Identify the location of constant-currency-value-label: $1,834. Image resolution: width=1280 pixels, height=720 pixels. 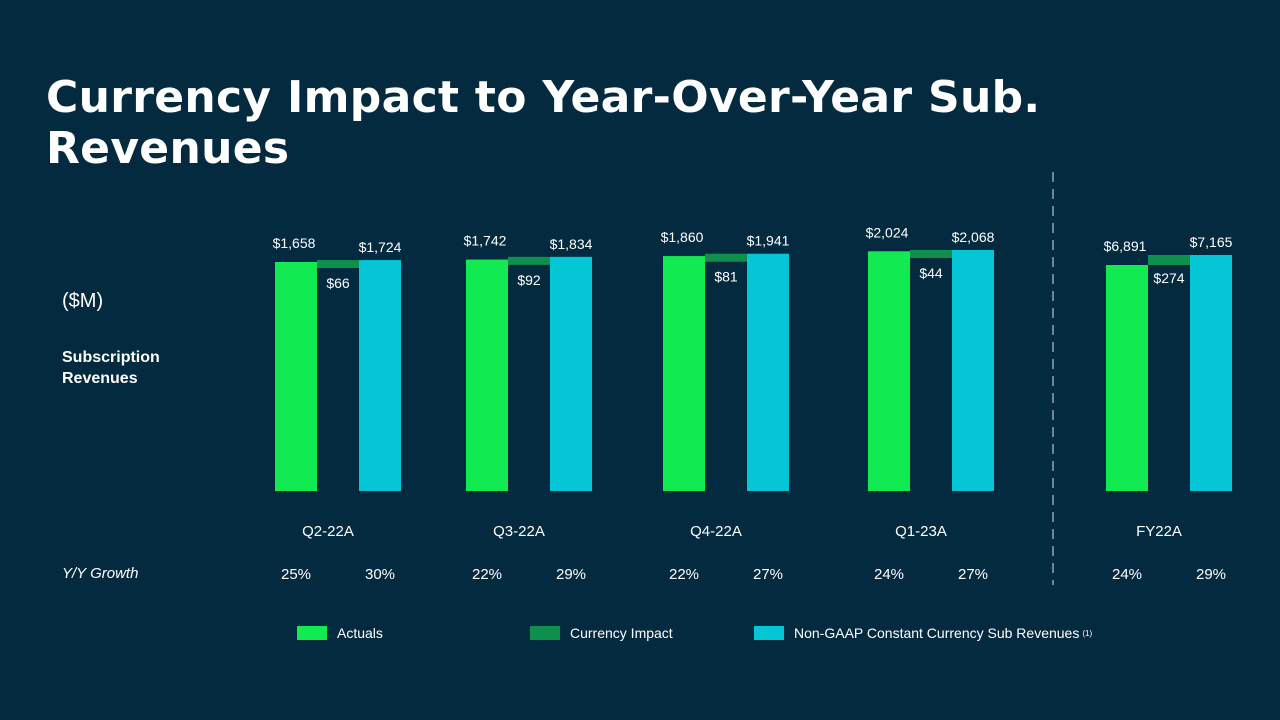
(571, 244).